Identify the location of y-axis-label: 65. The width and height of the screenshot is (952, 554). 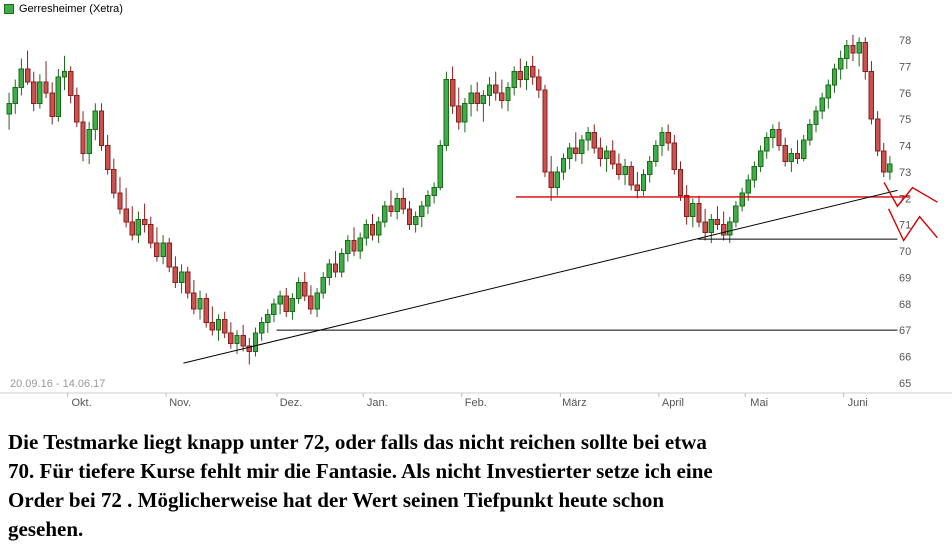
(905, 384).